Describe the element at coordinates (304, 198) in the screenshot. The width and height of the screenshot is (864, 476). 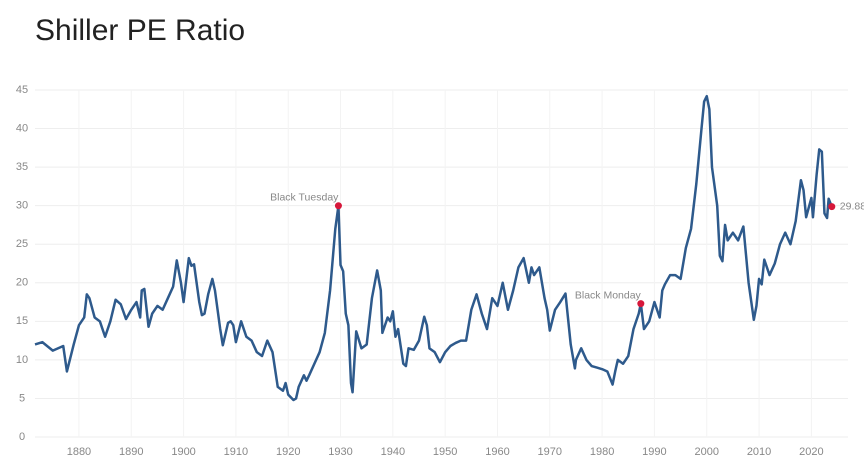
I see `annotation-label: Black Tuesday` at that location.